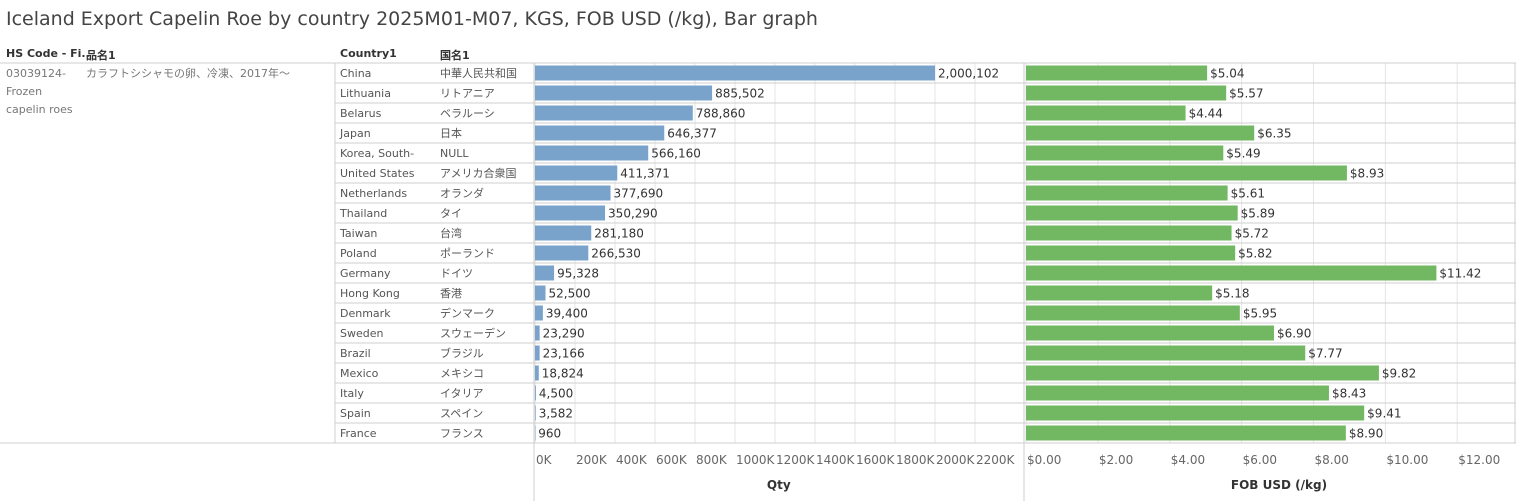  Describe the element at coordinates (1366, 434) in the screenshot. I see `fob-value-label: $8.90` at that location.